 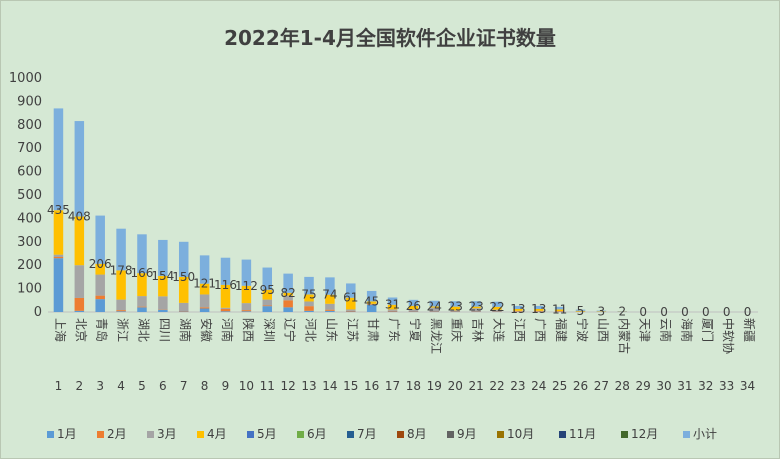 I want to click on data-label: 26, so click(x=413, y=306).